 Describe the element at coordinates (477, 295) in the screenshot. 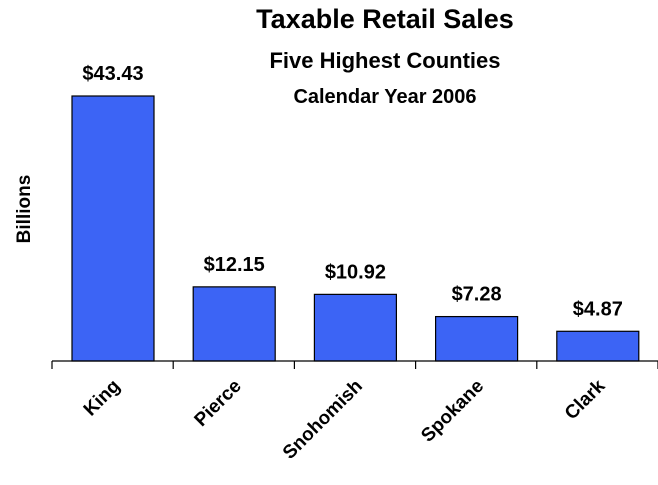

I see `value-label-spokane: $7.28` at that location.